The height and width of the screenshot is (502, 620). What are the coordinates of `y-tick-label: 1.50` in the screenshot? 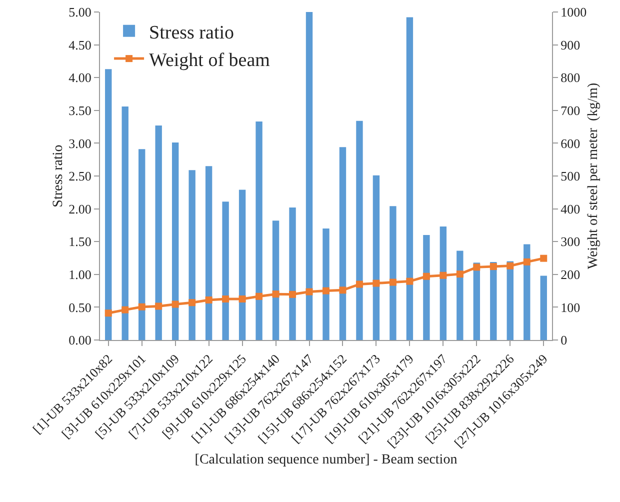 It's located at (80, 242).